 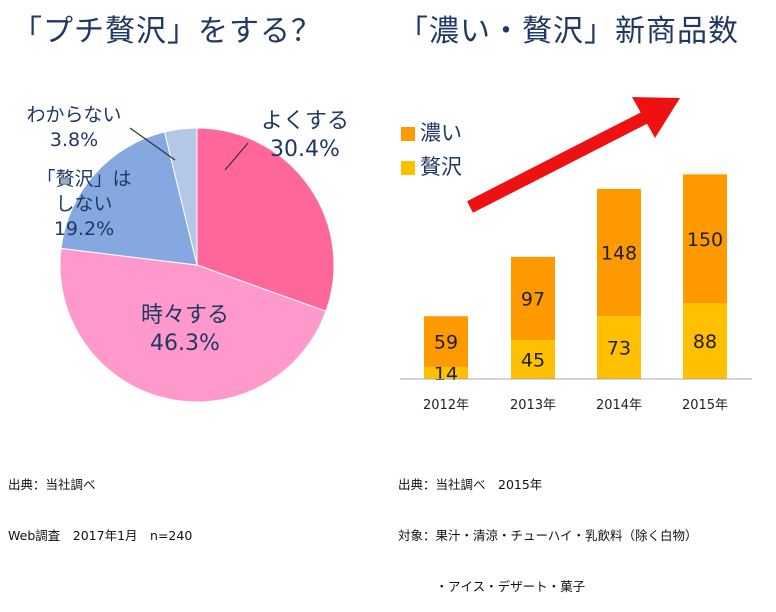 I want to click on x-tick-0: 2012年, so click(x=446, y=405).